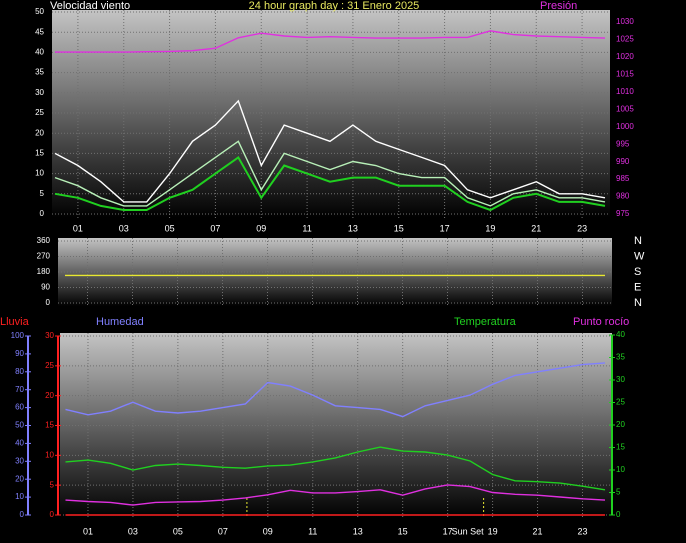 Image resolution: width=686 pixels, height=543 pixels. Describe the element at coordinates (18, 335) in the screenshot. I see `y3-tick-label: 100` at that location.